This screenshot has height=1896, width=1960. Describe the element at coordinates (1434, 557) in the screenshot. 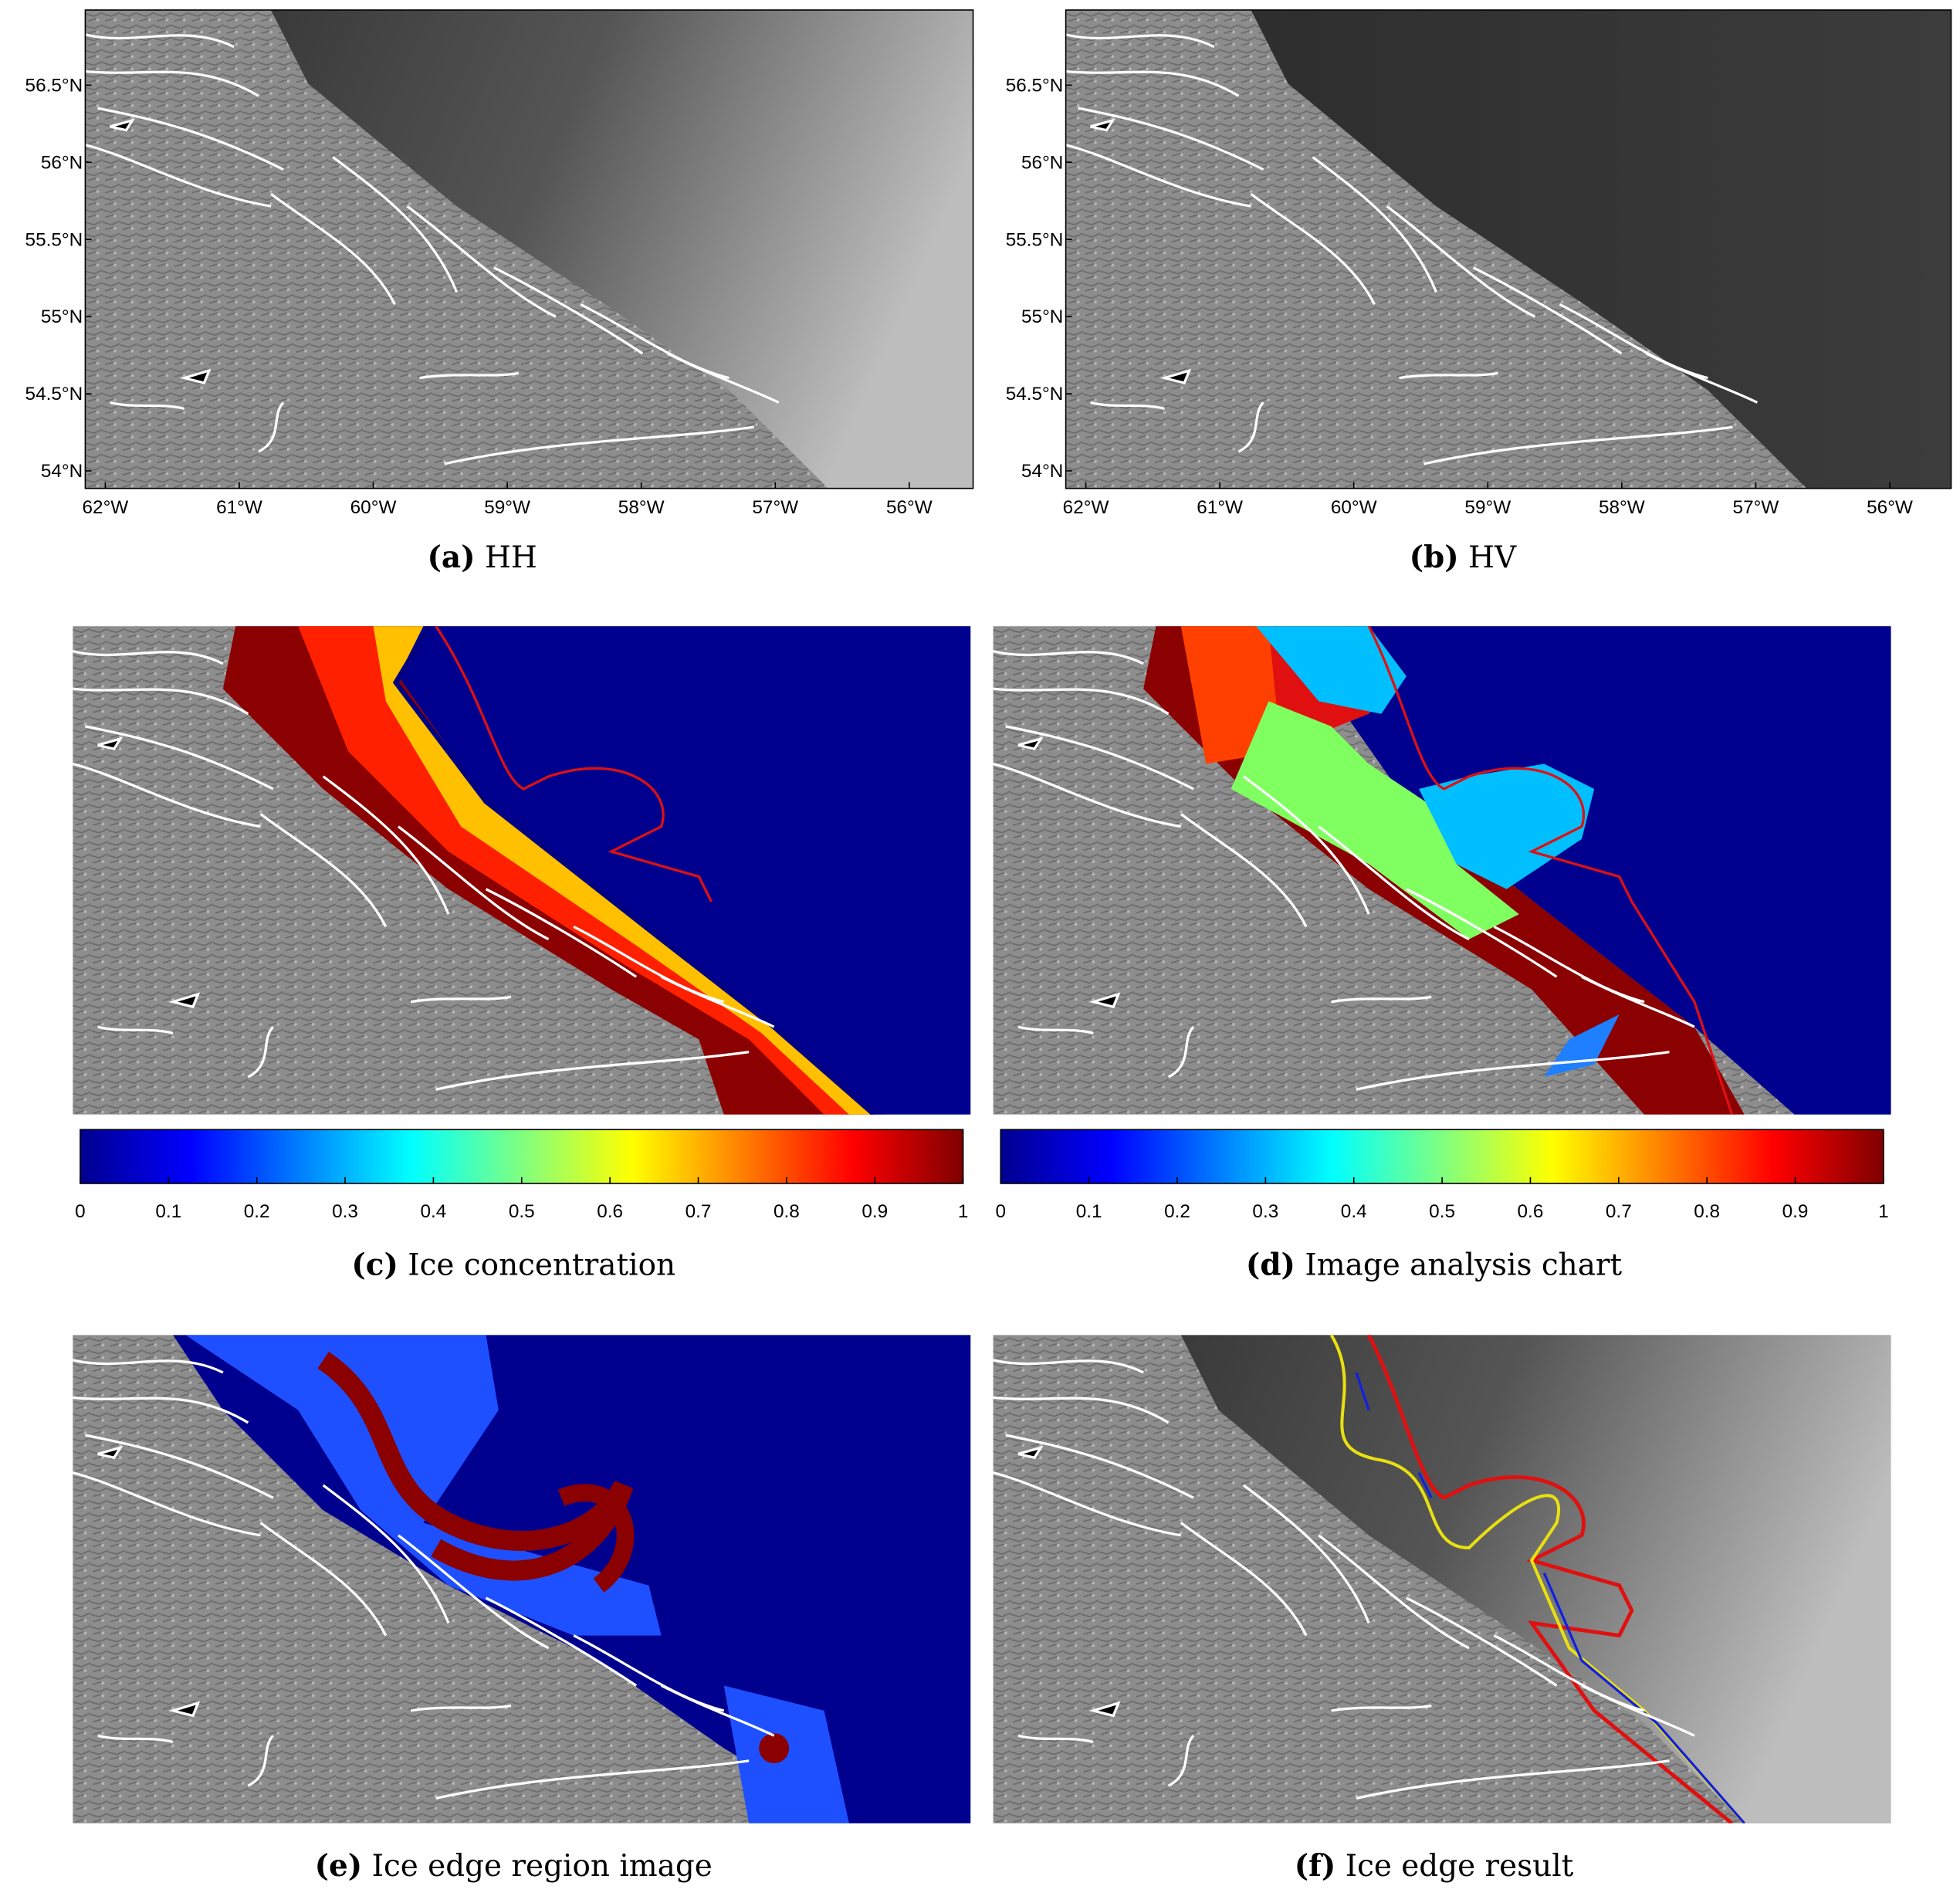

I see `caption-label: (b)` at that location.